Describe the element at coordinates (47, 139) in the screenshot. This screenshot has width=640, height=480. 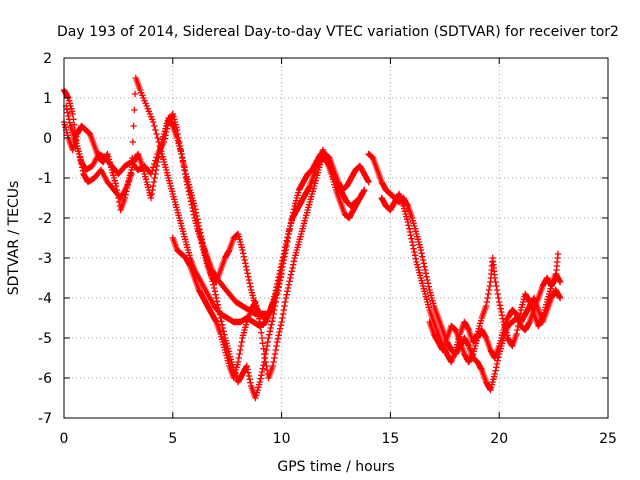
I see `y-tick-label: 0` at that location.